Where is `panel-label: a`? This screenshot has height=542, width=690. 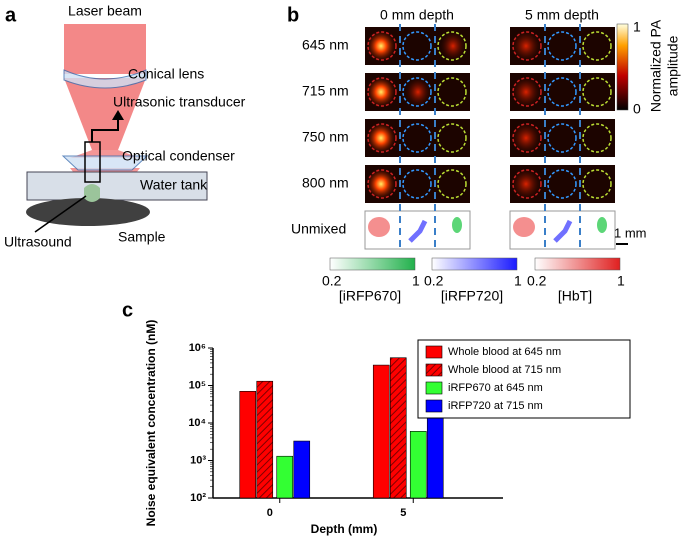 panel-label: a is located at coordinates (11, 15).